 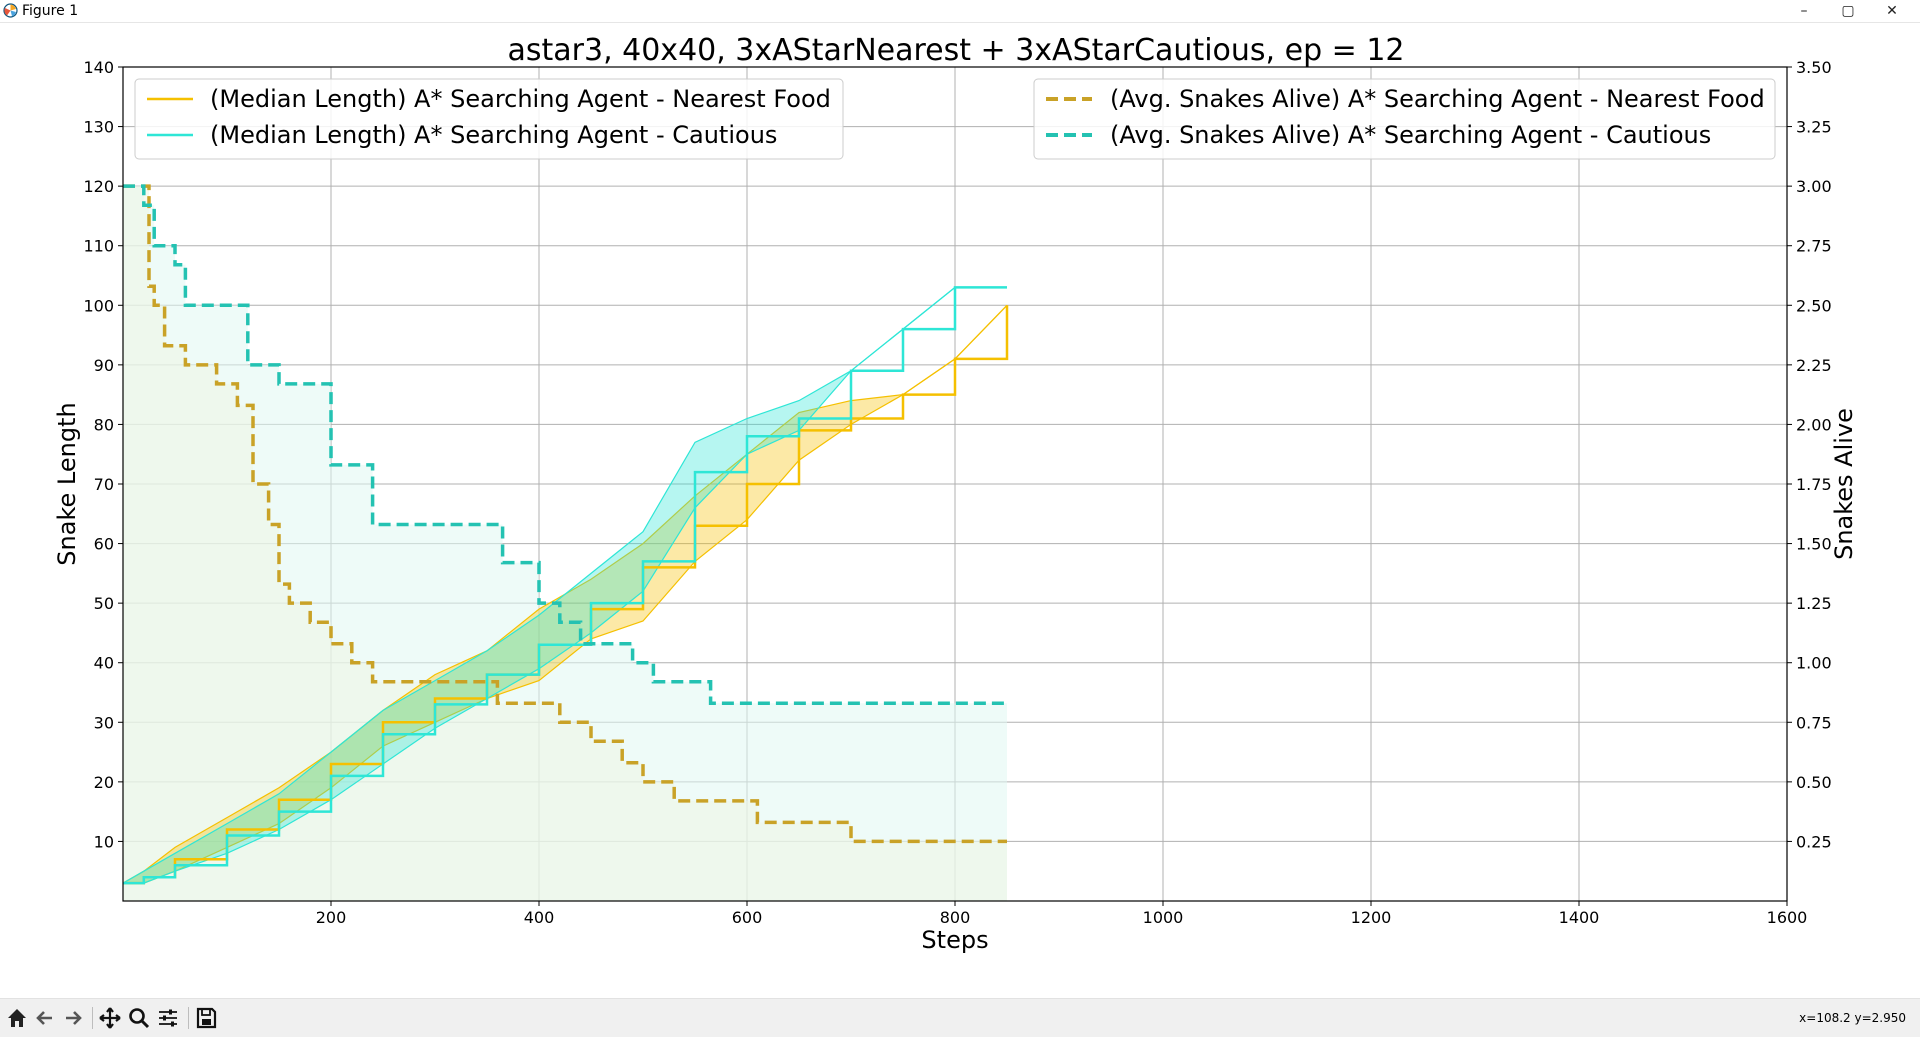 I want to click on x-tick-label: 400, so click(x=539, y=917).